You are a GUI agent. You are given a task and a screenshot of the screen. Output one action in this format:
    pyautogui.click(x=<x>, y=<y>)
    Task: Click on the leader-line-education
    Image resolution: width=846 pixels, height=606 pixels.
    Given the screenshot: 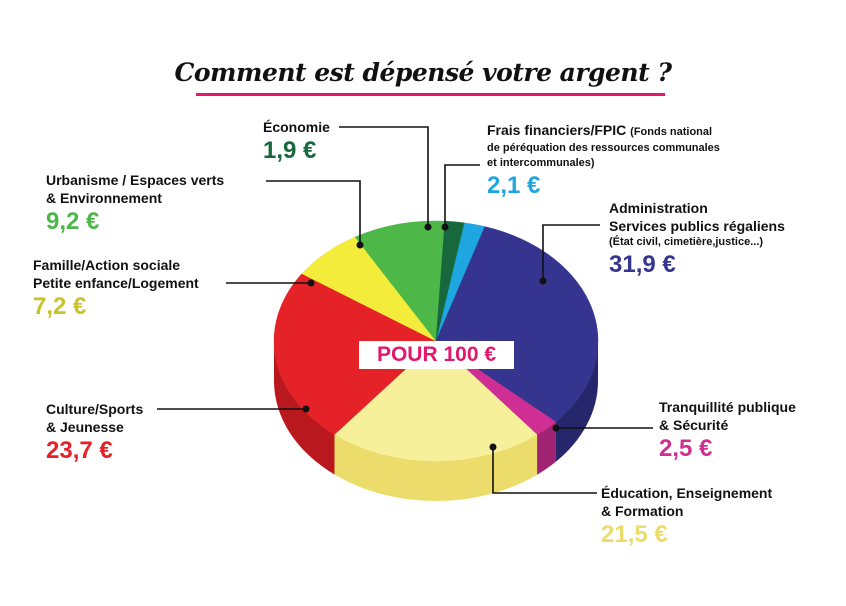 What is the action you would take?
    pyautogui.click(x=544, y=471)
    